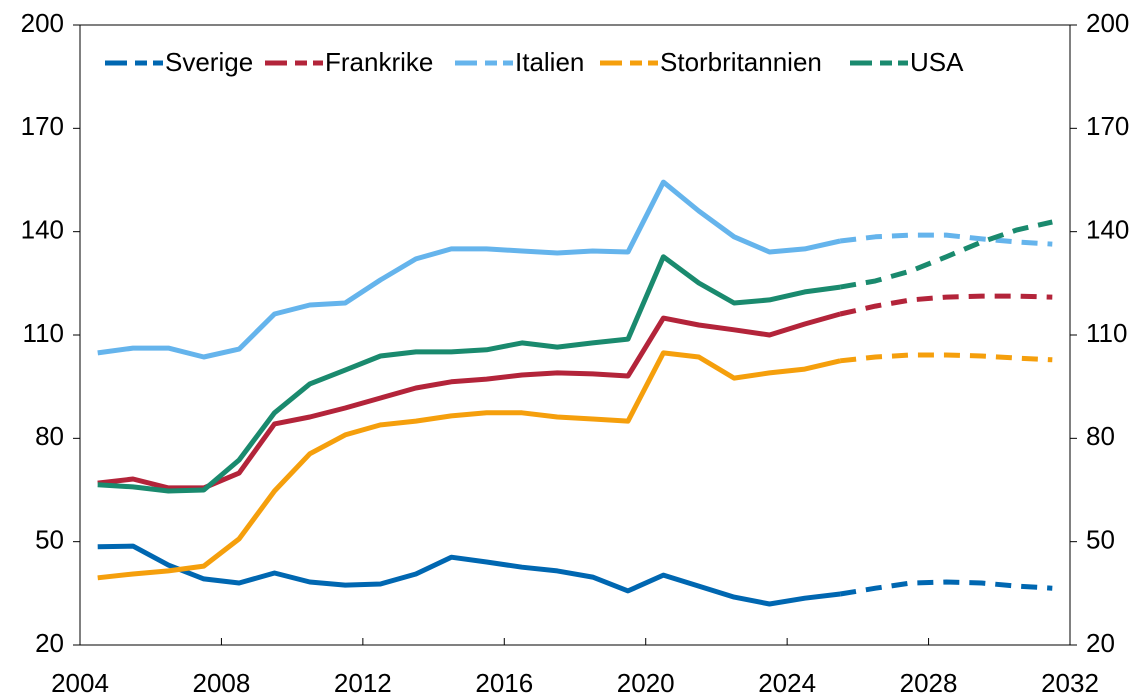 The height and width of the screenshot is (698, 1142). Describe the element at coordinates (49, 643) in the screenshot. I see `y-tick-label: 20` at that location.